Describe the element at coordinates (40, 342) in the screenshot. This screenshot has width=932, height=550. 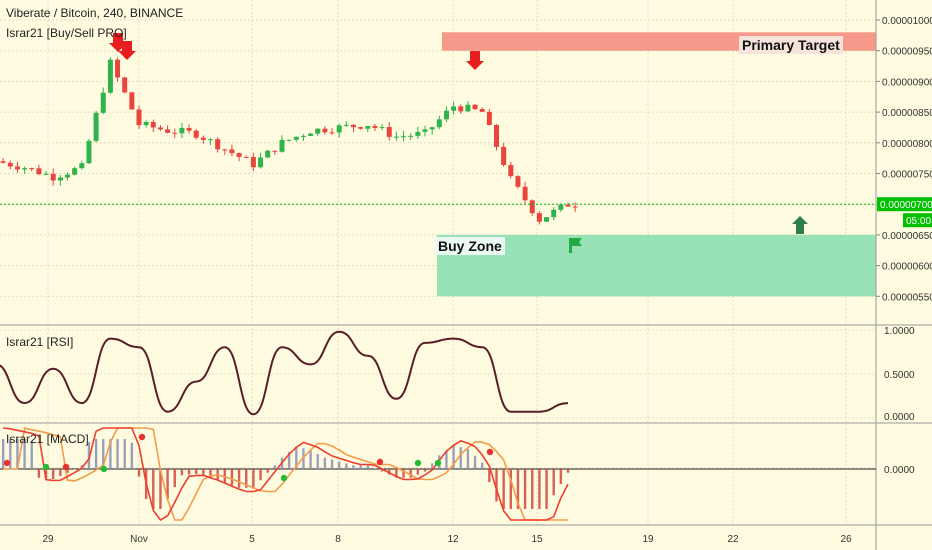
I see `indicator-title-rsi: Israr21 [RSI]` at that location.